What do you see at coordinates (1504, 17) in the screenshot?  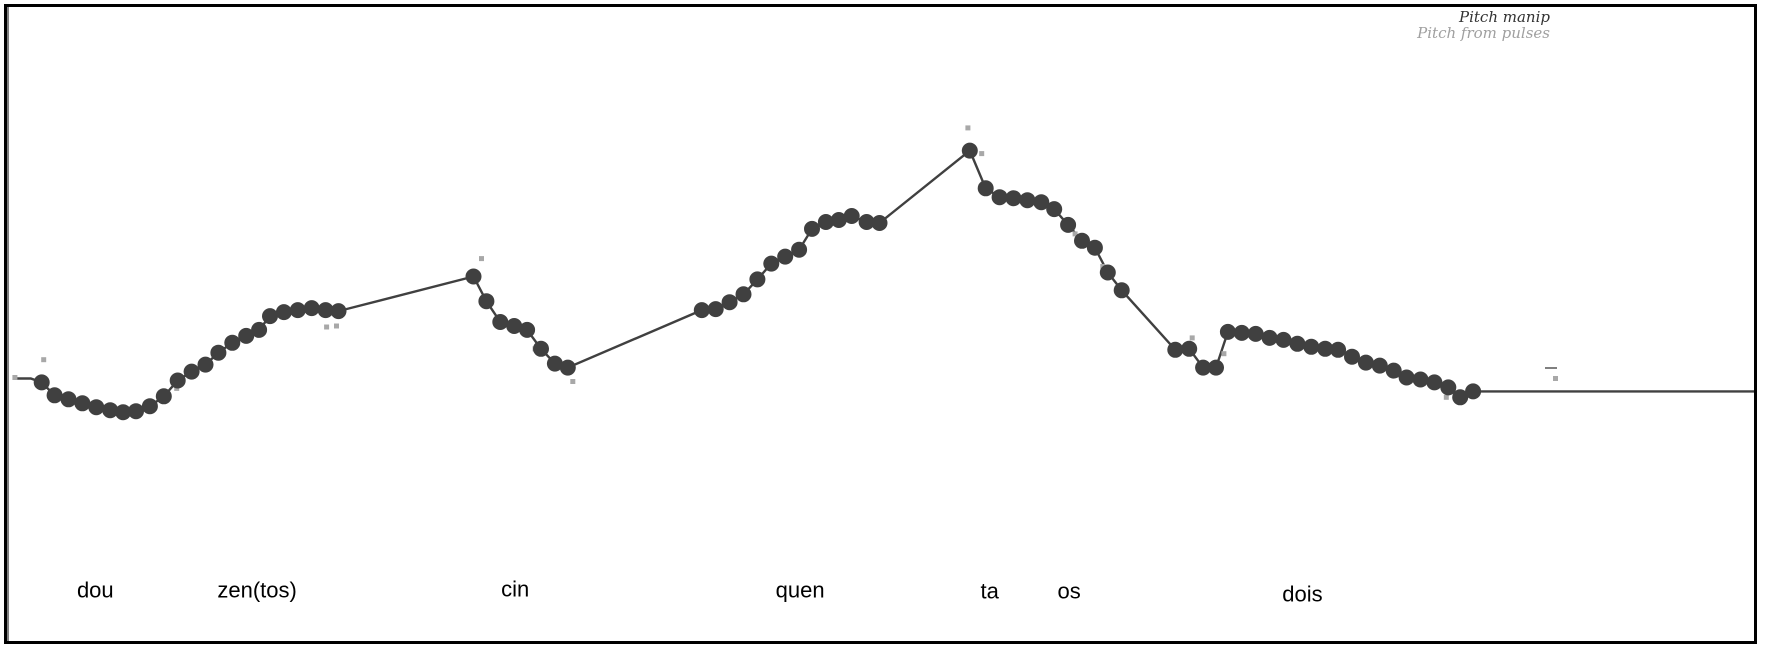 I see `legend-pitch-manip: Pitch manip` at bounding box center [1504, 17].